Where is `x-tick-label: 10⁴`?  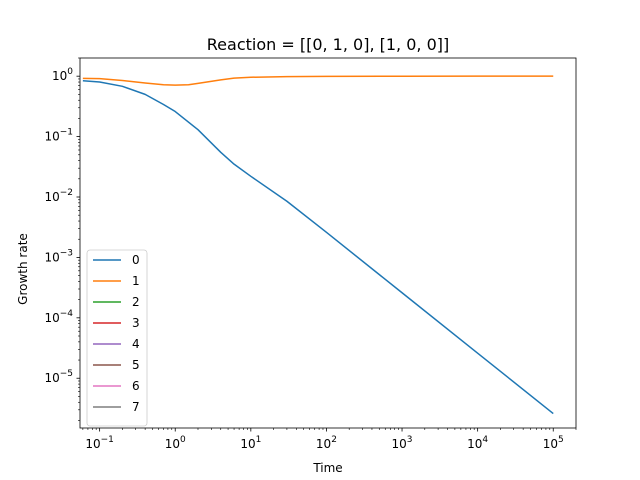 x-tick-label: 10⁴ is located at coordinates (477, 443).